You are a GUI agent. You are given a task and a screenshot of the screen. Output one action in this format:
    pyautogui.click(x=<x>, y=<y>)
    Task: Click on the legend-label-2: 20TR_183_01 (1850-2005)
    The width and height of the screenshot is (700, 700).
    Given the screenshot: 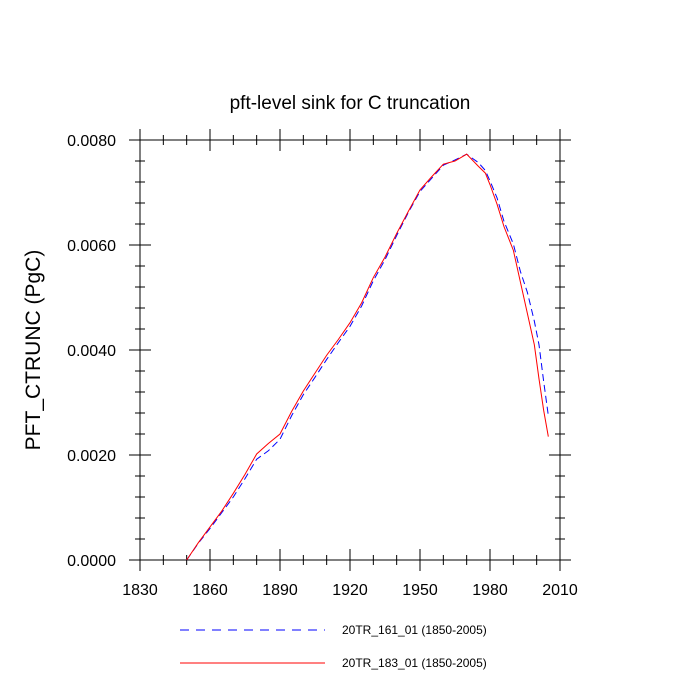 What is the action you would take?
    pyautogui.click(x=414, y=663)
    